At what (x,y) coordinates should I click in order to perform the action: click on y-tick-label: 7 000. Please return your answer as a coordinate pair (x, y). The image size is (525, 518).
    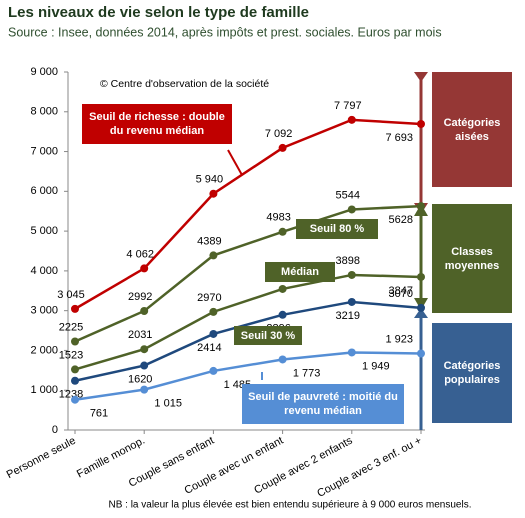
    Looking at the image, I should click on (44, 151).